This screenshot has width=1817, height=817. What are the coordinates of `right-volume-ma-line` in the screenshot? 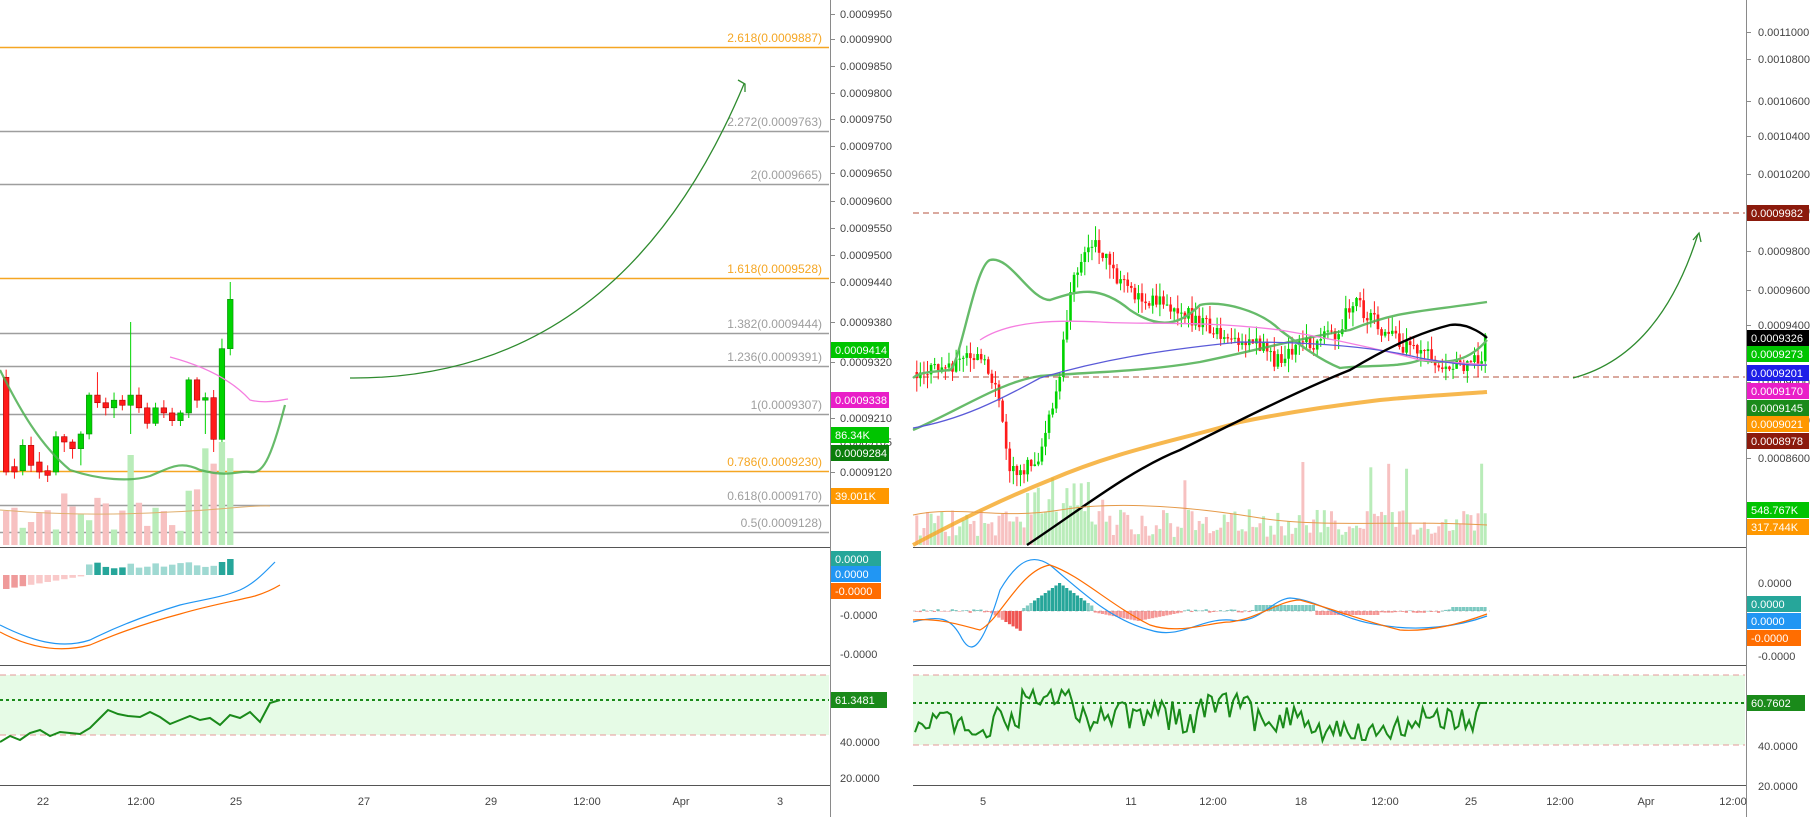 It's located at (1200, 515).